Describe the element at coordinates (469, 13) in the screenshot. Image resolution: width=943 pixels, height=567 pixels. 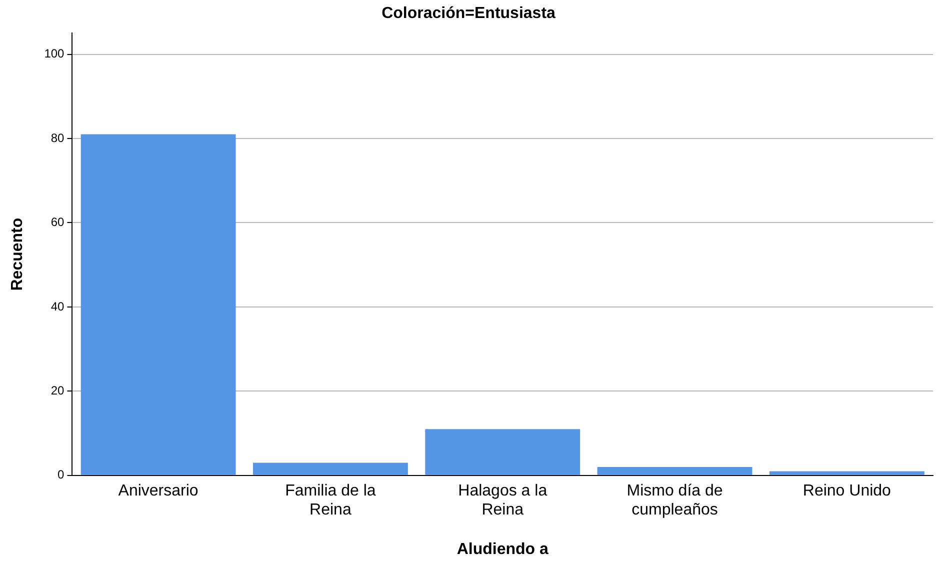
I see `chart-title: Coloración=Entusiasta` at that location.